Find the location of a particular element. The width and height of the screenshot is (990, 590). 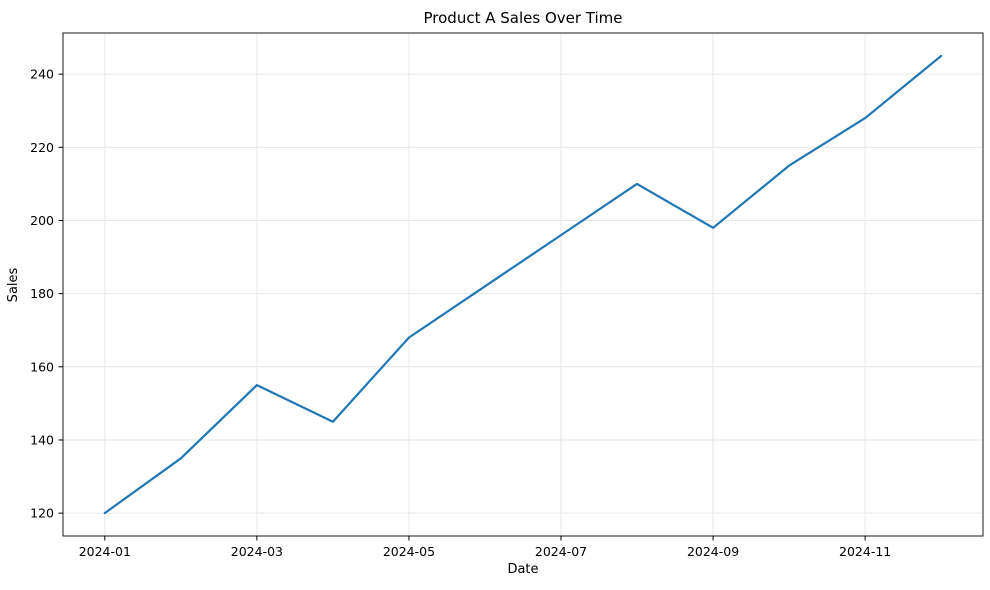

y-tick-label: 160 is located at coordinates (42, 366).